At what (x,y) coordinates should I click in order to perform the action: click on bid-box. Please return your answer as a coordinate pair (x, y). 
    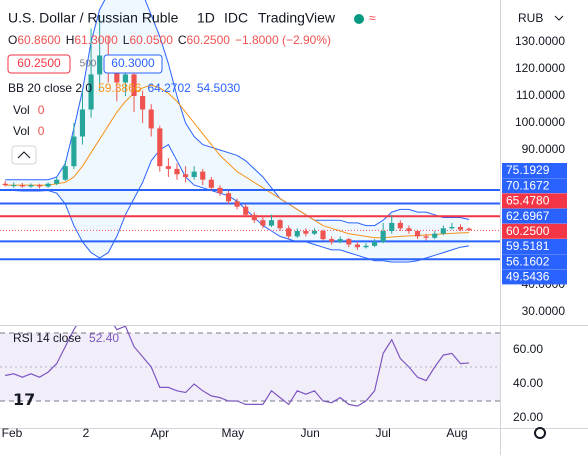
    Looking at the image, I should click on (39, 64).